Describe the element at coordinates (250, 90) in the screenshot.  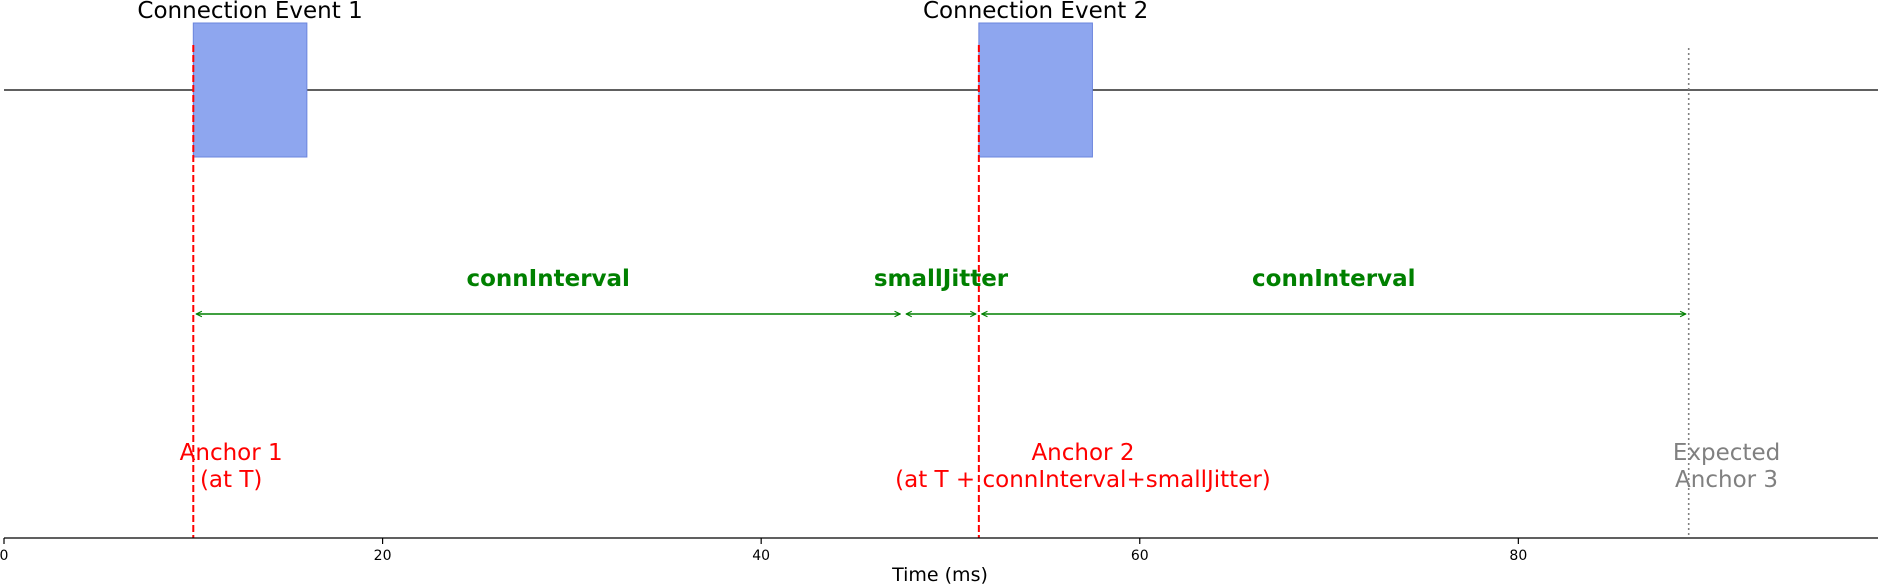
I see `connection-event-1-box` at that location.